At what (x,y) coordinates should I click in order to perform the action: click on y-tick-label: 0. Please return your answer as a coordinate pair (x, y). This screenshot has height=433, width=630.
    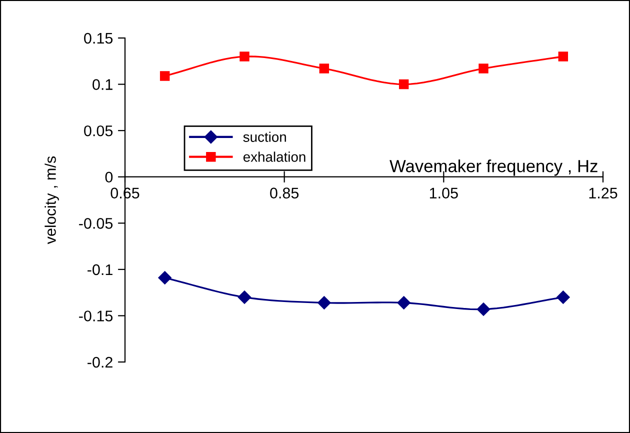
    Looking at the image, I should click on (109, 177).